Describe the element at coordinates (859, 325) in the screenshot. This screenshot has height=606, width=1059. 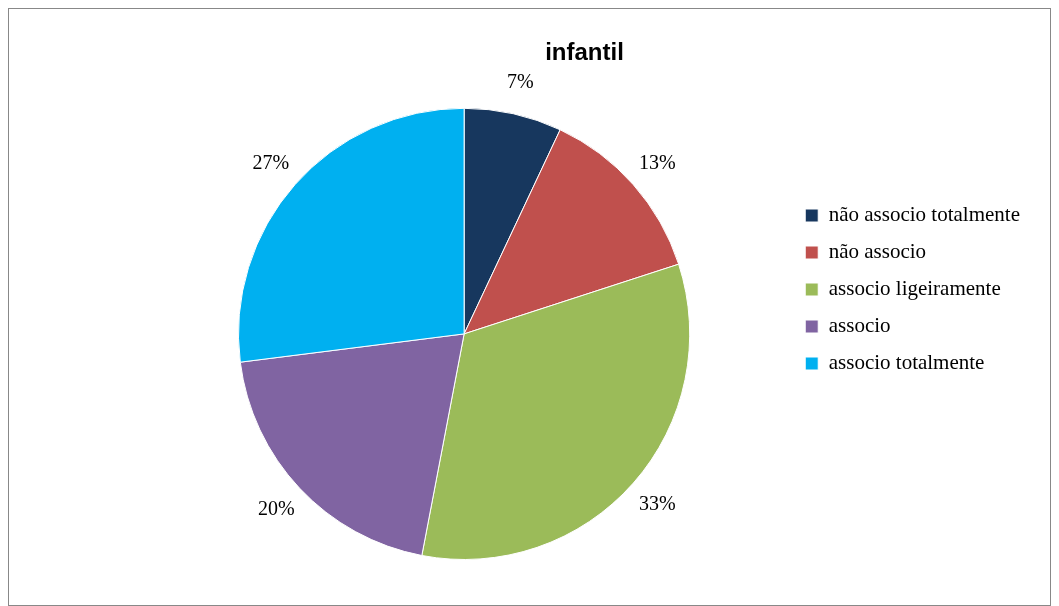
I see `legend-label: associo` at that location.